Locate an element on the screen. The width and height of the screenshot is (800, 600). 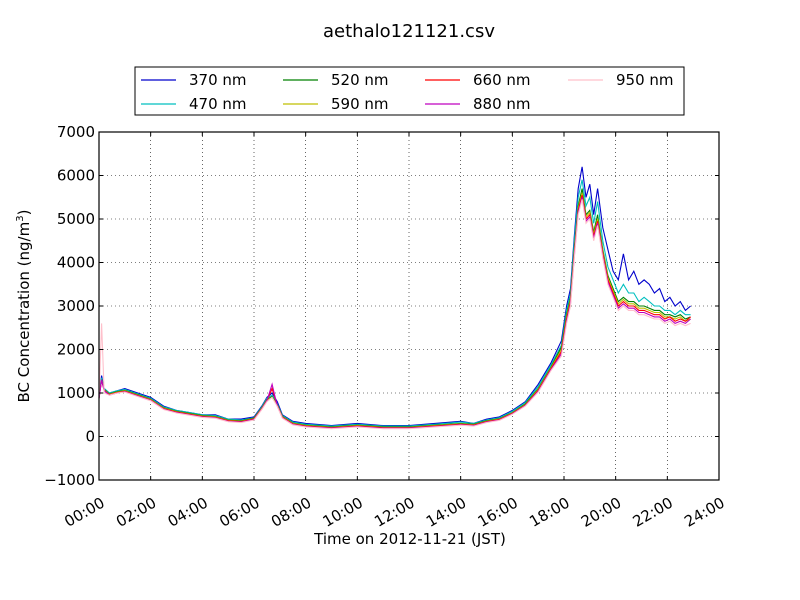
x-tick-label: 22:00 is located at coordinates (653, 512).